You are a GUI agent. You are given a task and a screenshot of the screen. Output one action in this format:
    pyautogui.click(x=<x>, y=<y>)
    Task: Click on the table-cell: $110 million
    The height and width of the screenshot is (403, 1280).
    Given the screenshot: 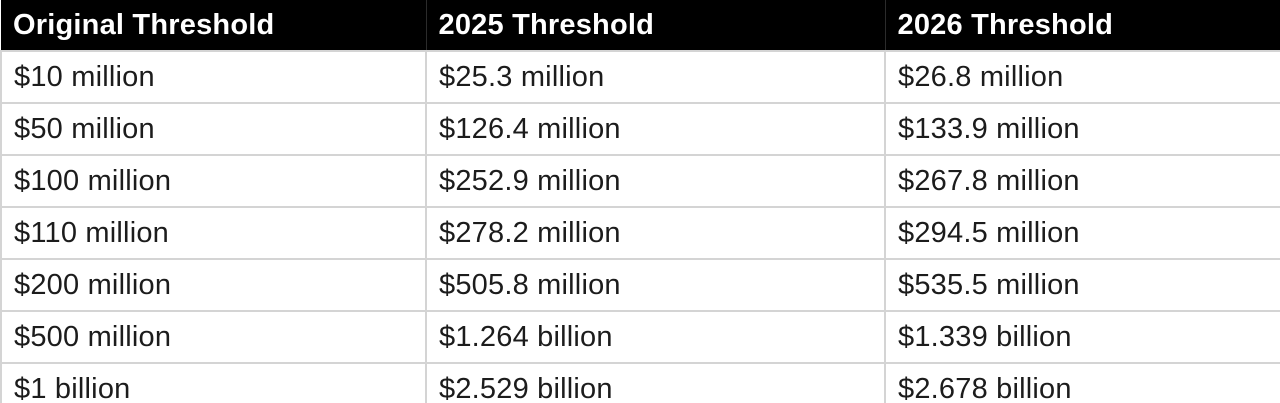 What is the action you would take?
    pyautogui.click(x=213, y=233)
    